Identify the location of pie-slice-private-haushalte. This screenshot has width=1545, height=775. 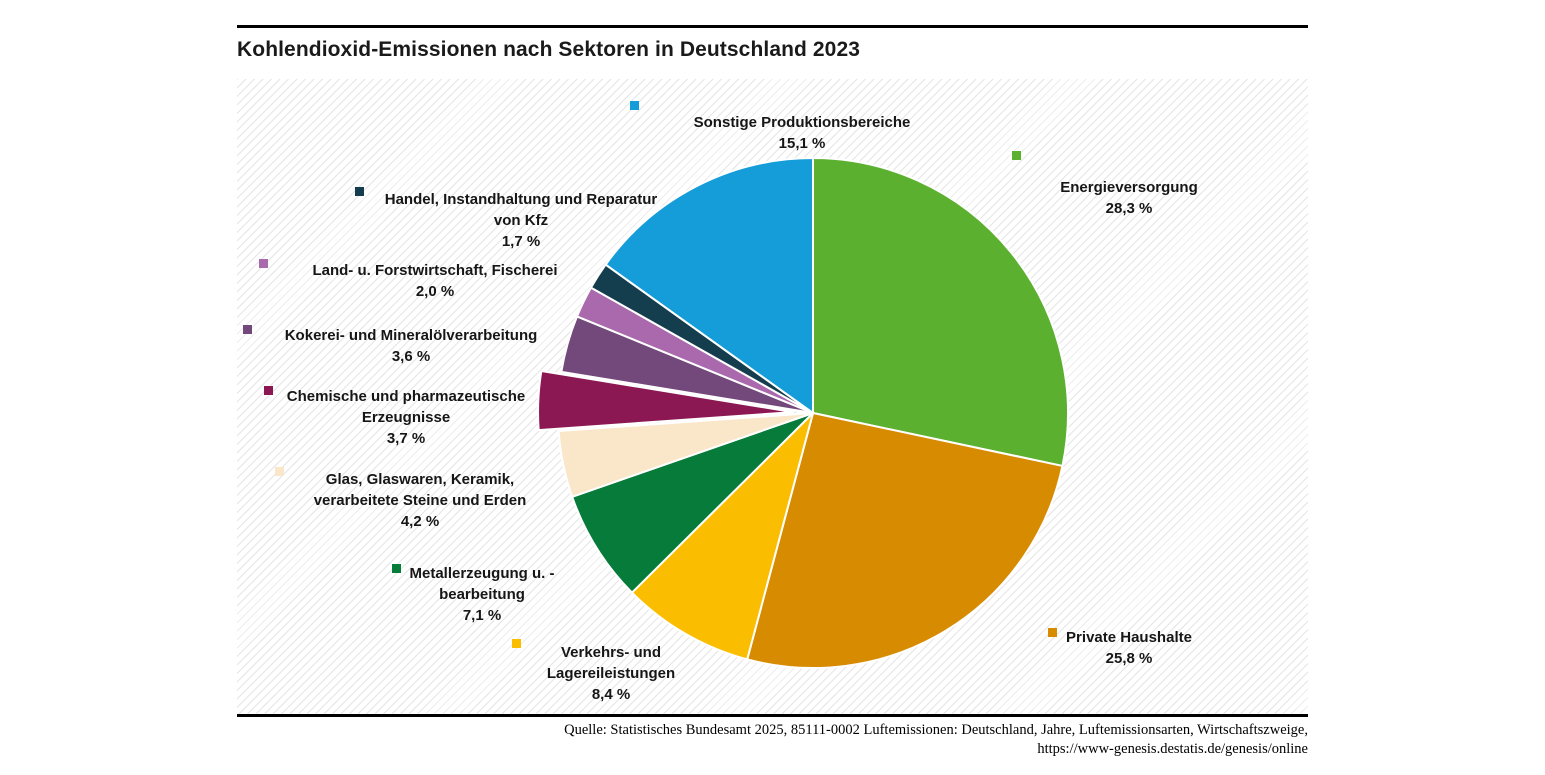
(905, 540).